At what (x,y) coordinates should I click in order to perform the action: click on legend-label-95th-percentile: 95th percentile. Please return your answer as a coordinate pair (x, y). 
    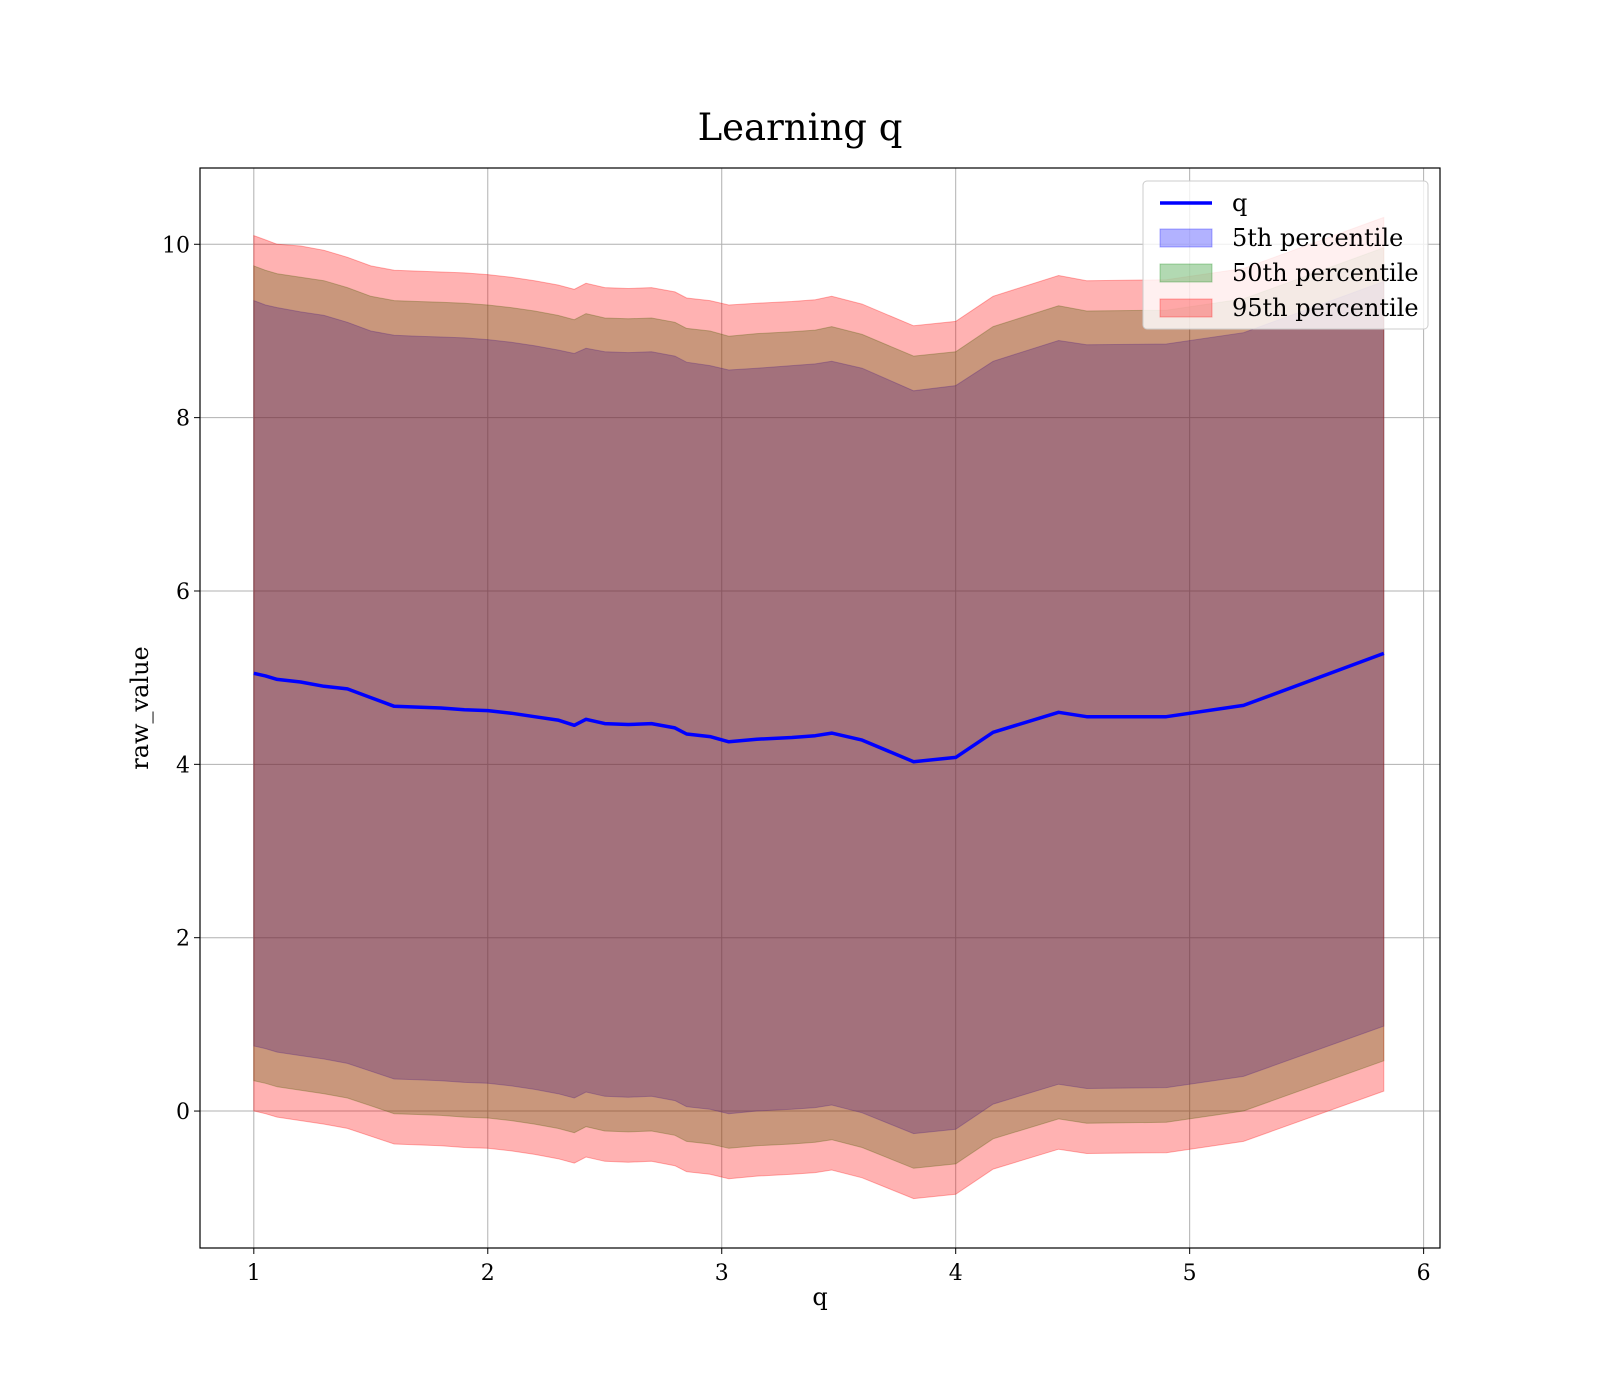
    Looking at the image, I should click on (1325, 308).